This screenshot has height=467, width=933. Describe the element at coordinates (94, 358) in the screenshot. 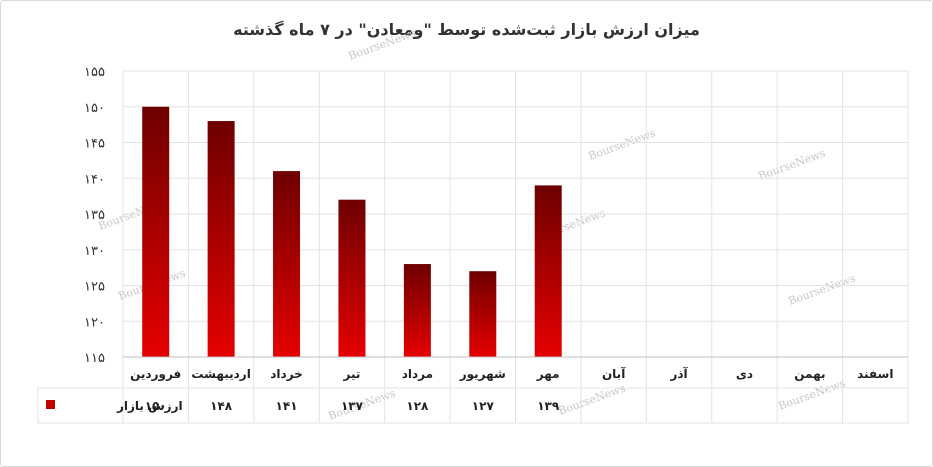

I see `y-tick-label: ۱۱۵` at that location.